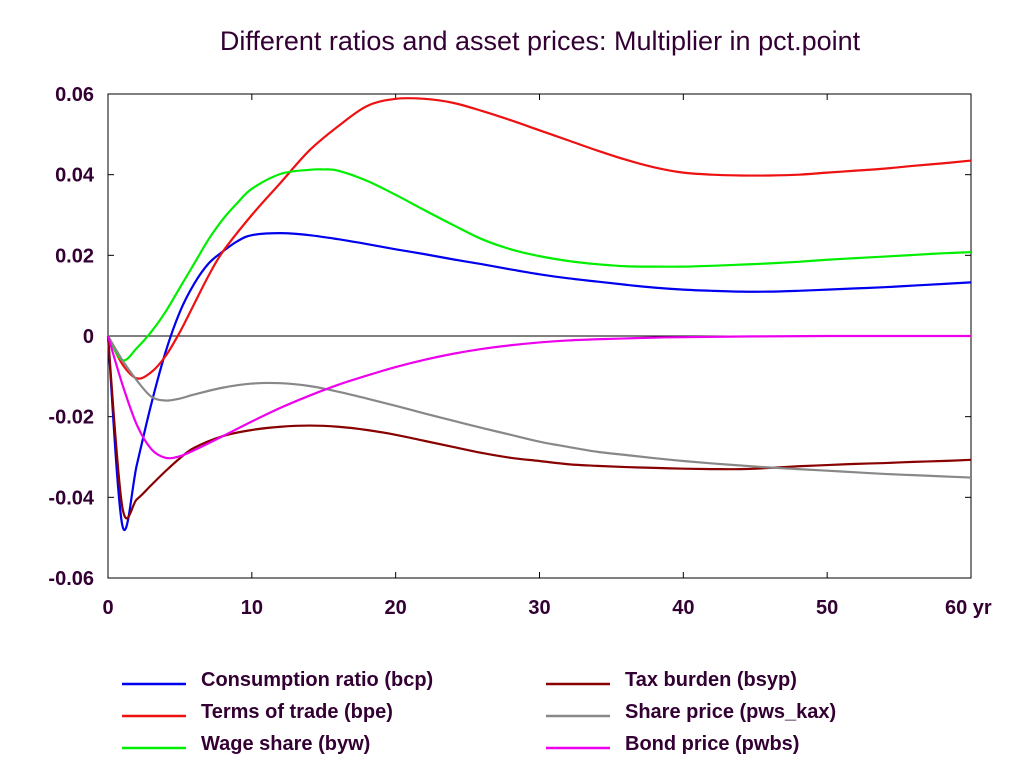 The image size is (1024, 778). What do you see at coordinates (683, 608) in the screenshot?
I see `x-tick-label: 40` at bounding box center [683, 608].